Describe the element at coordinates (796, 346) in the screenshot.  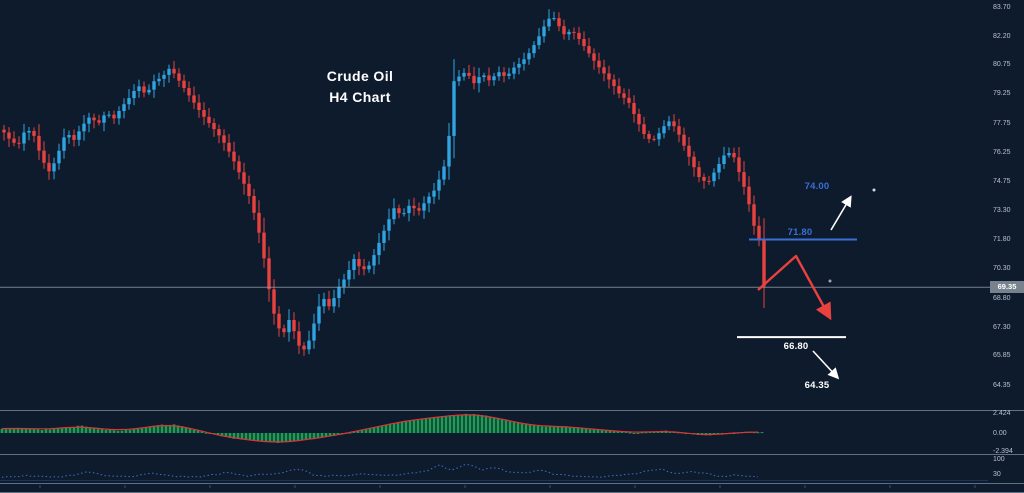
I see `support-label: 66.80` at that location.